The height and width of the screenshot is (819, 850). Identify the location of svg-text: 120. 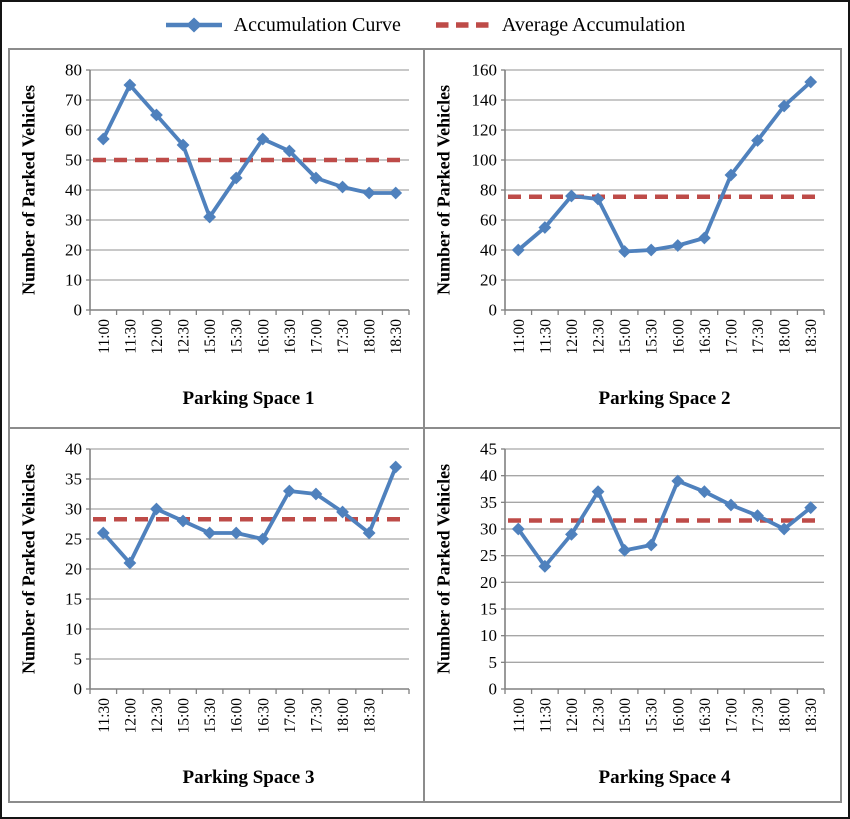
(485, 130).